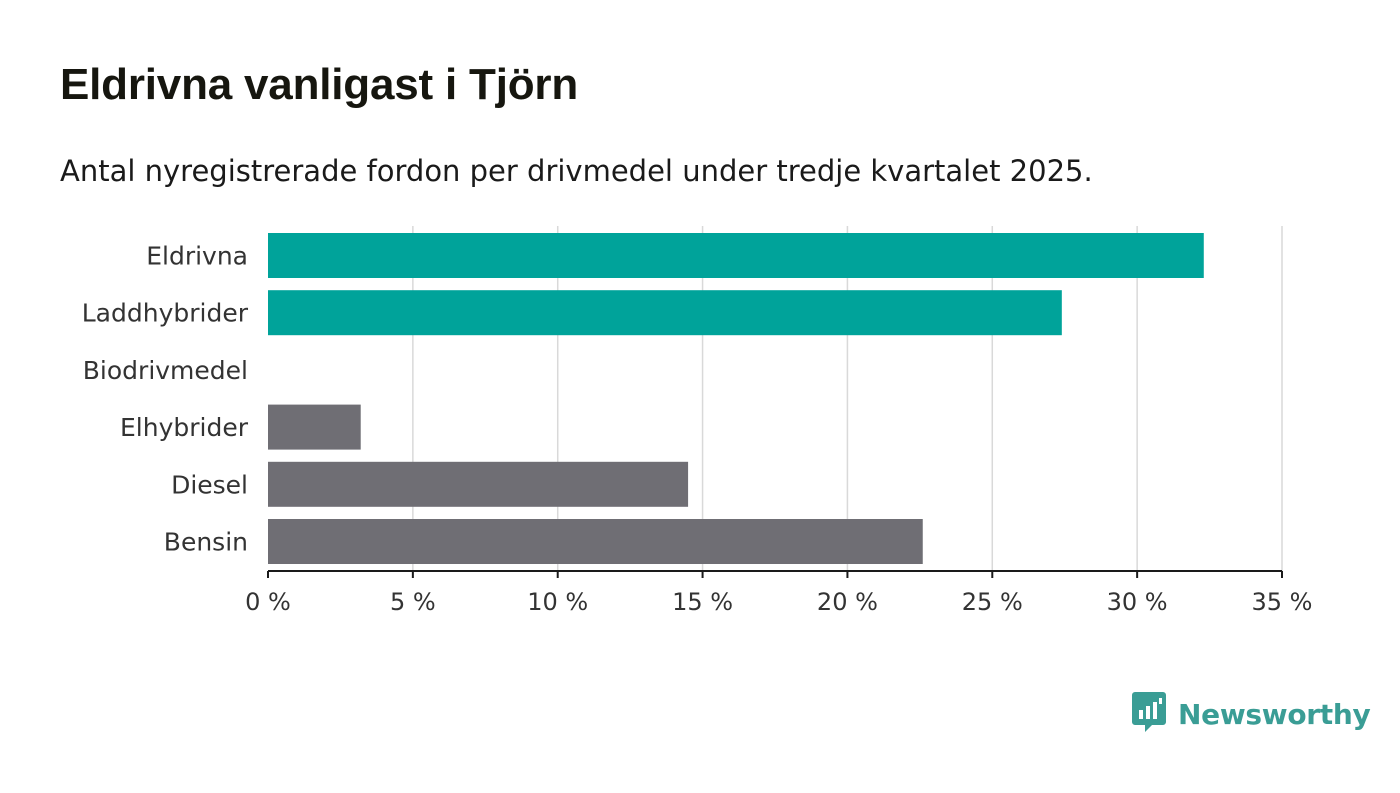 This screenshot has width=1400, height=793. Describe the element at coordinates (319, 84) in the screenshot. I see `chart-title: Eldrivna vanligast i Tjörn` at that location.